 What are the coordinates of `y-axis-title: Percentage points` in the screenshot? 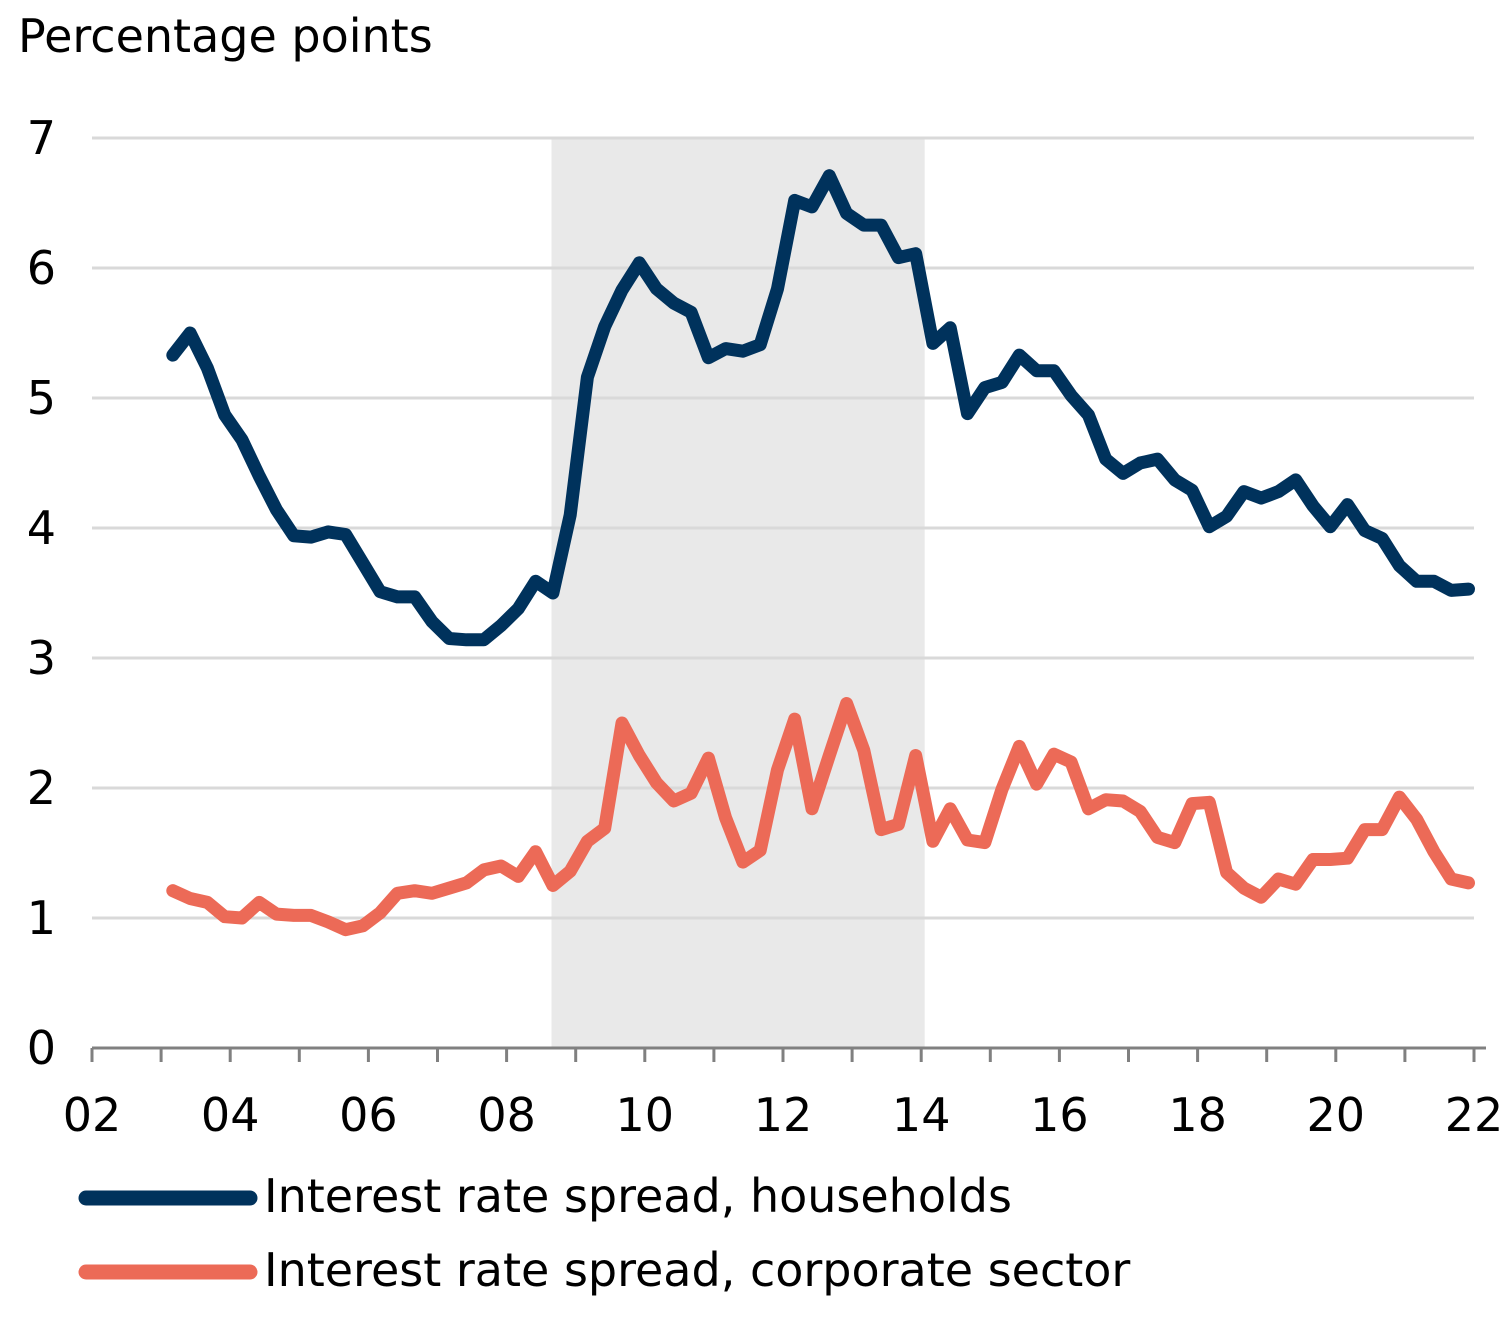 It's located at (225, 36).